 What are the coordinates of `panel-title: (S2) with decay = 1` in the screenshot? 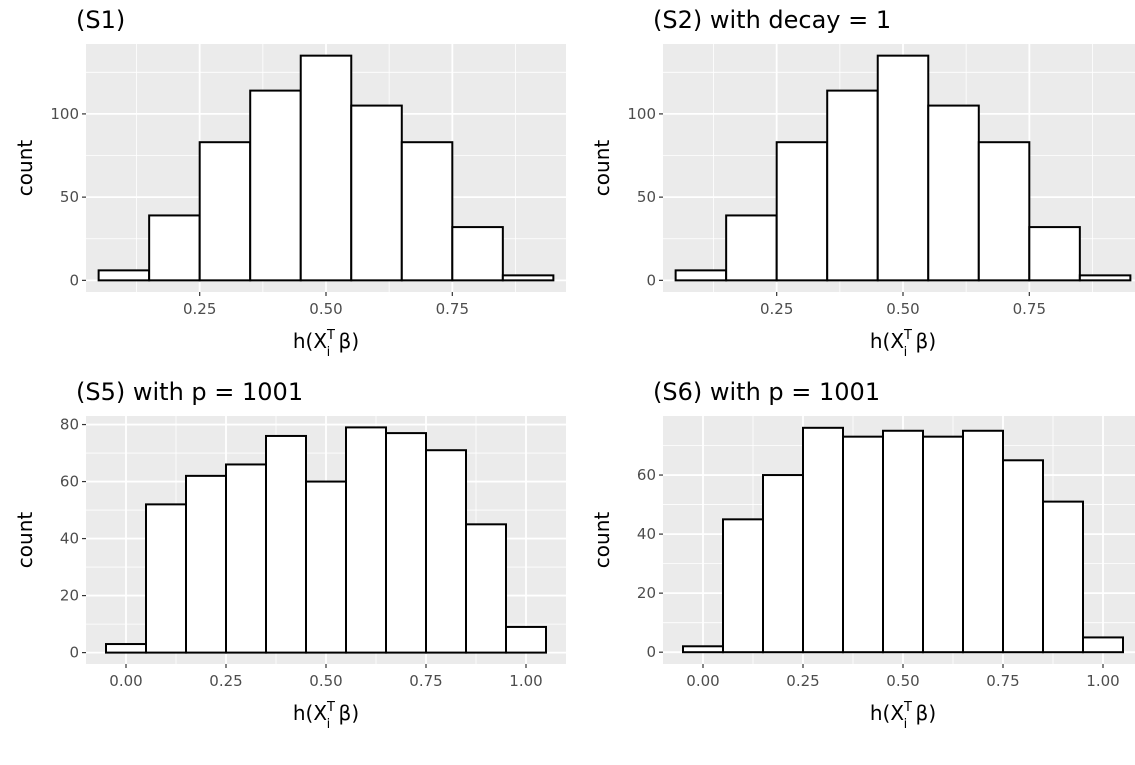 It's located at (772, 20).